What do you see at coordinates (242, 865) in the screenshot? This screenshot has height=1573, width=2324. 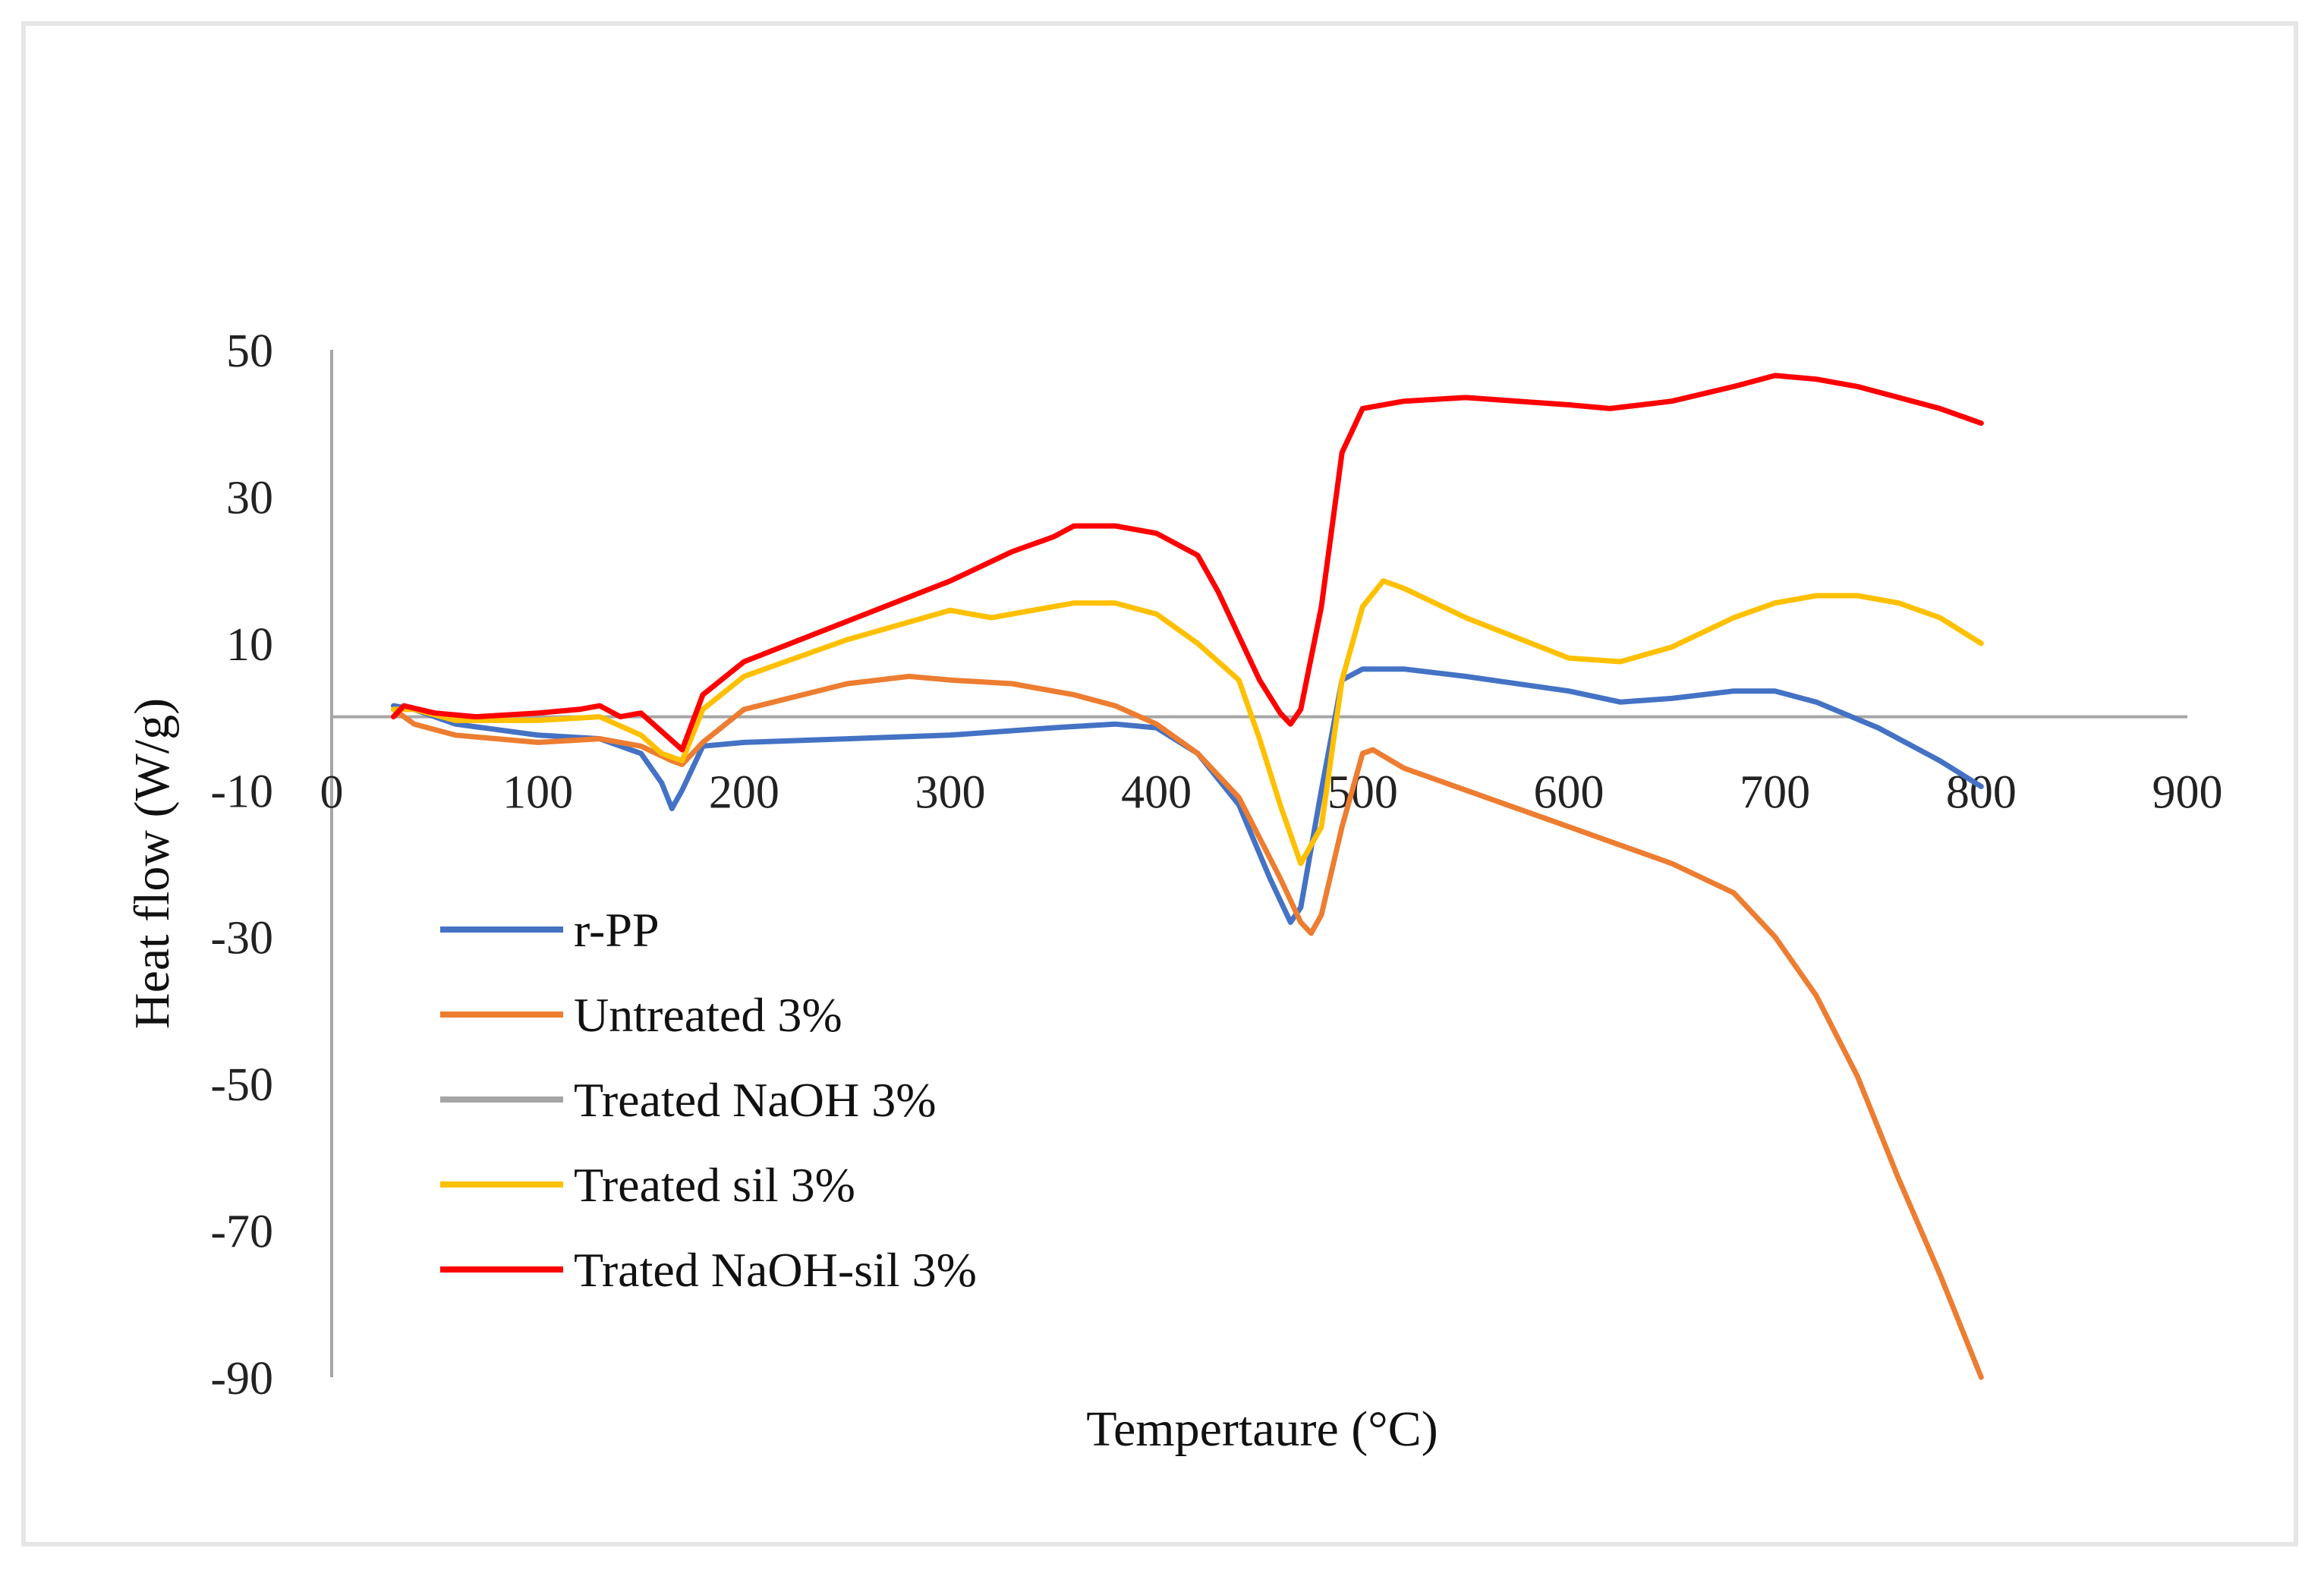 I see `y-tick-labels: 50 30 10 -10 -30 -50 -70 -90` at bounding box center [242, 865].